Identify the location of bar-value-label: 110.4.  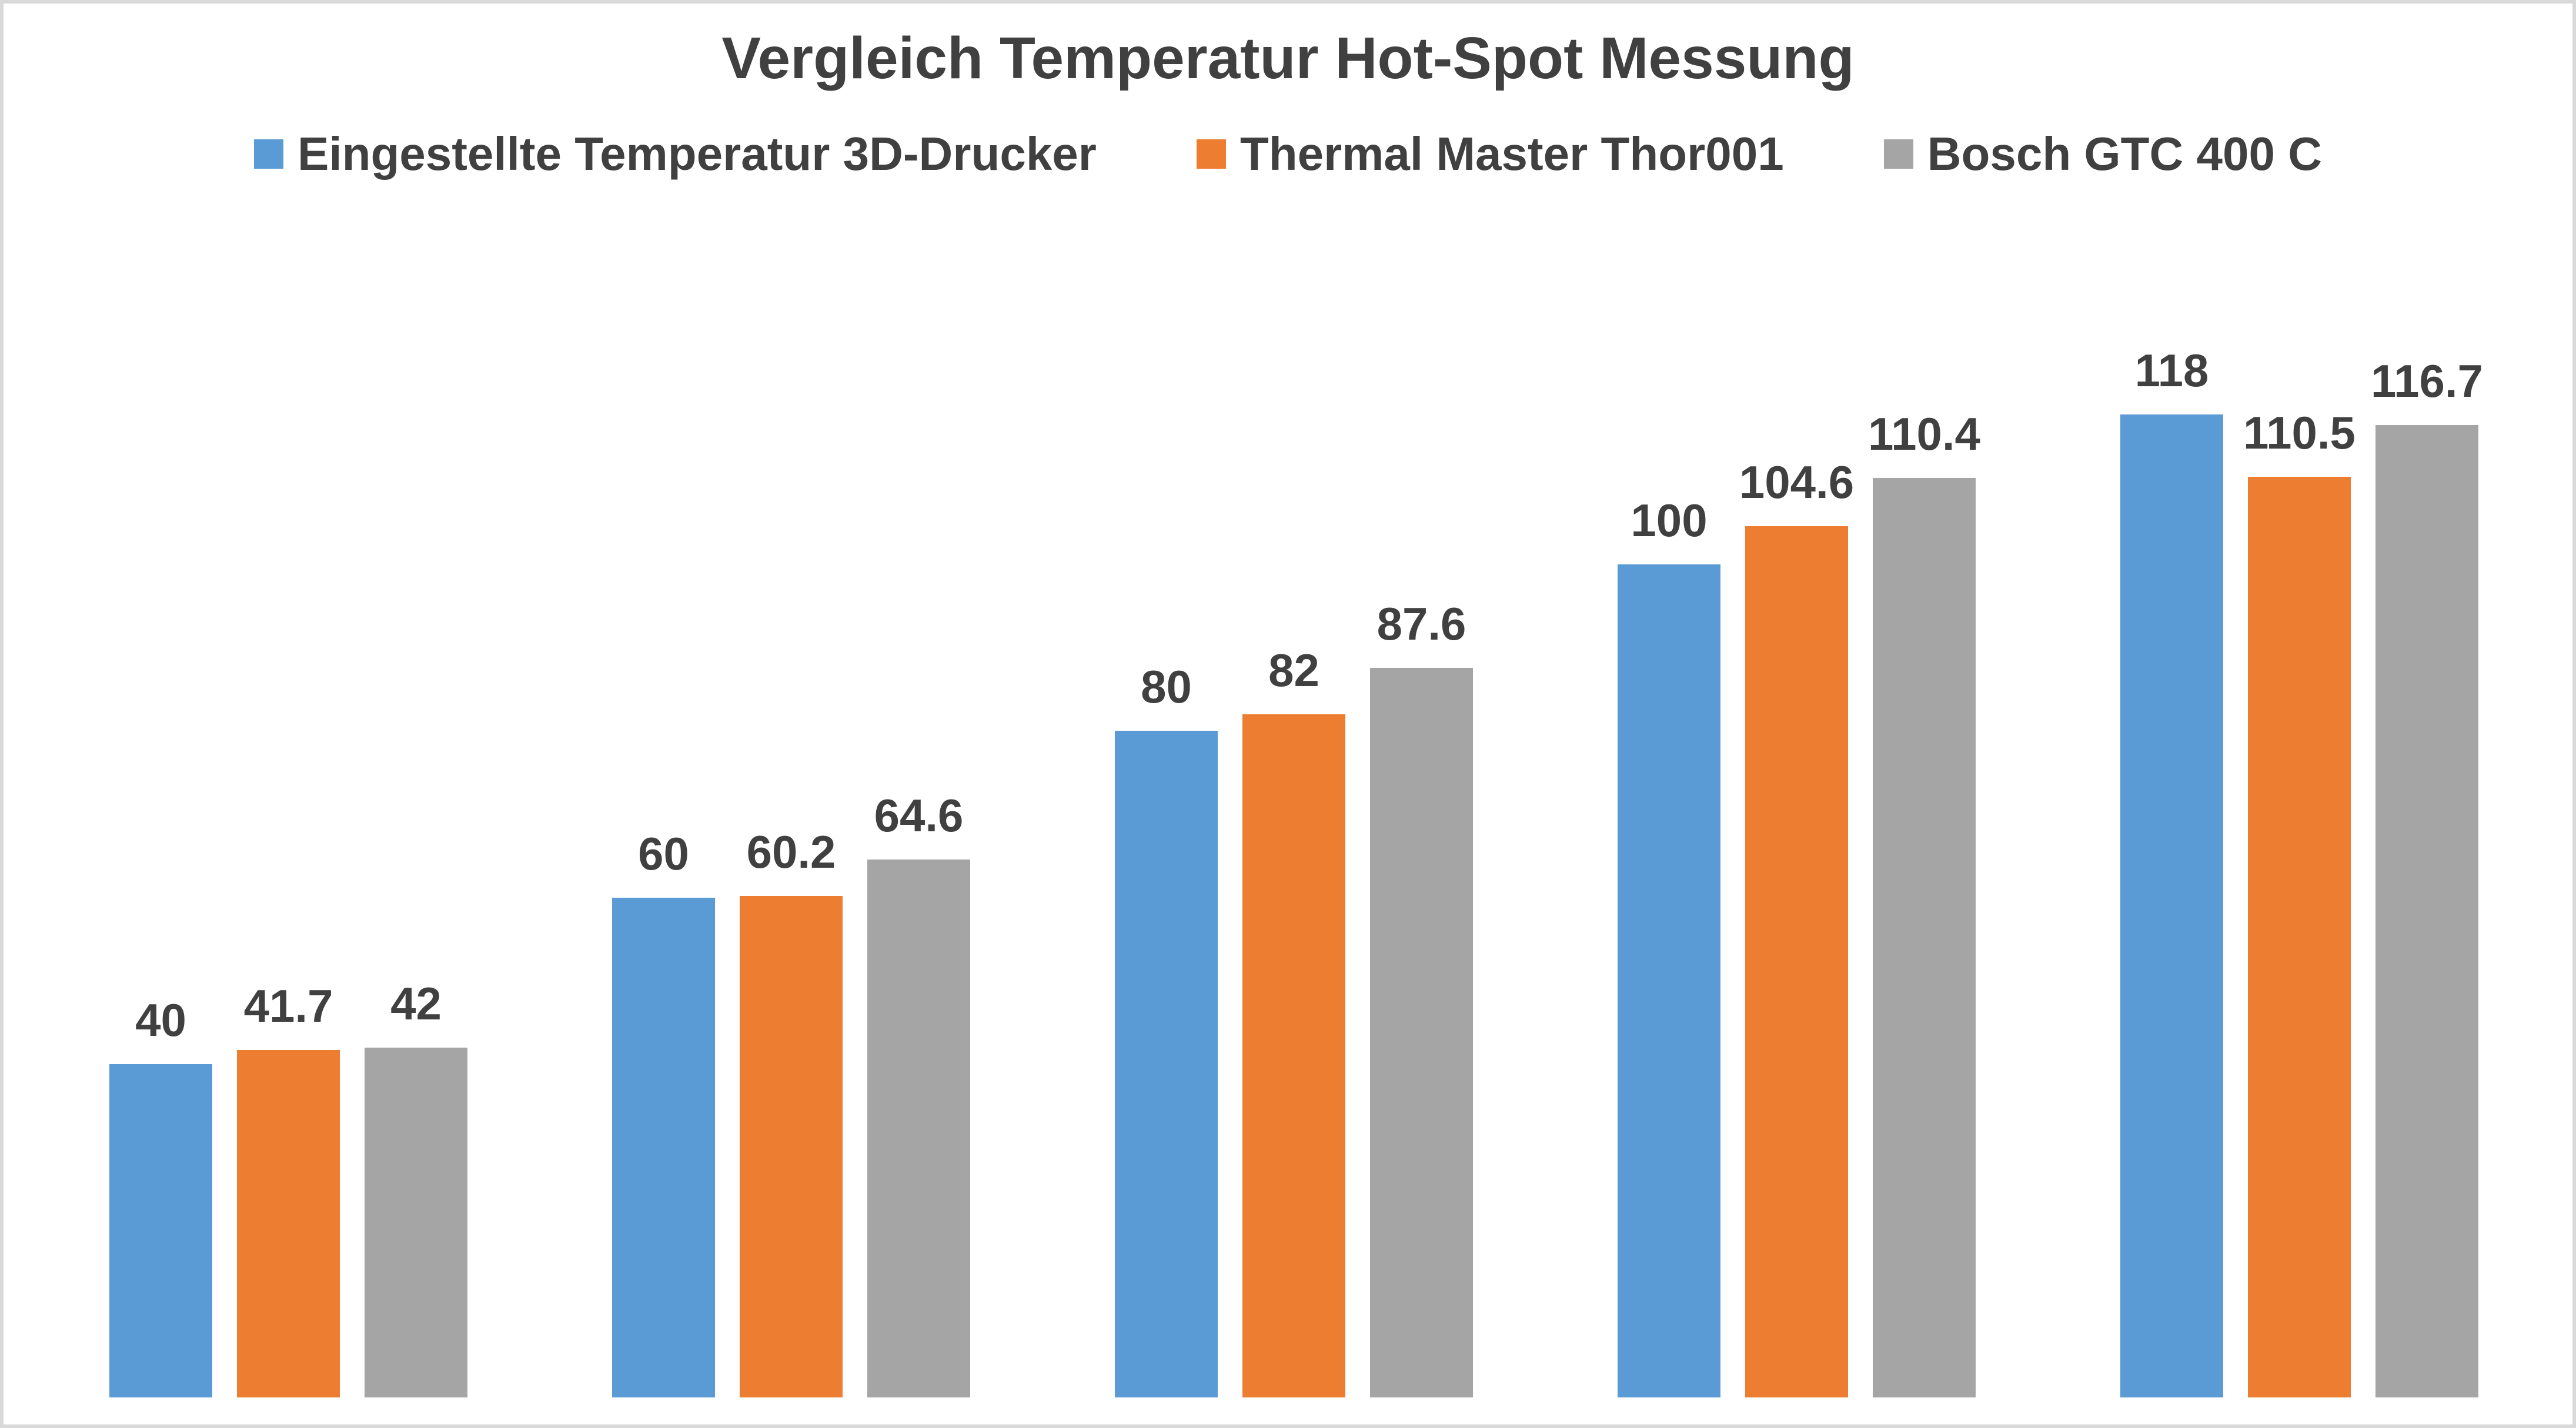
(1924, 434).